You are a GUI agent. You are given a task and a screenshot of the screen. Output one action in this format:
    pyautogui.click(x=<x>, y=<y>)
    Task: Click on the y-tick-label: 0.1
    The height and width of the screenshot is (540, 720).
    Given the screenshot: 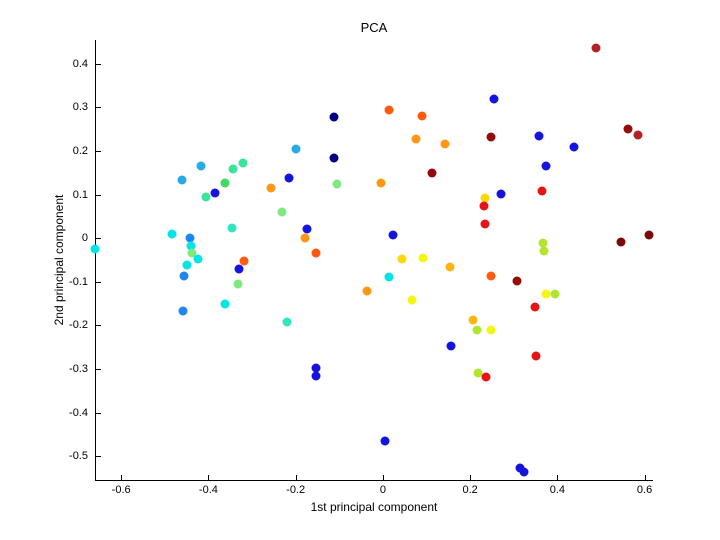 What is the action you would take?
    pyautogui.click(x=80, y=194)
    